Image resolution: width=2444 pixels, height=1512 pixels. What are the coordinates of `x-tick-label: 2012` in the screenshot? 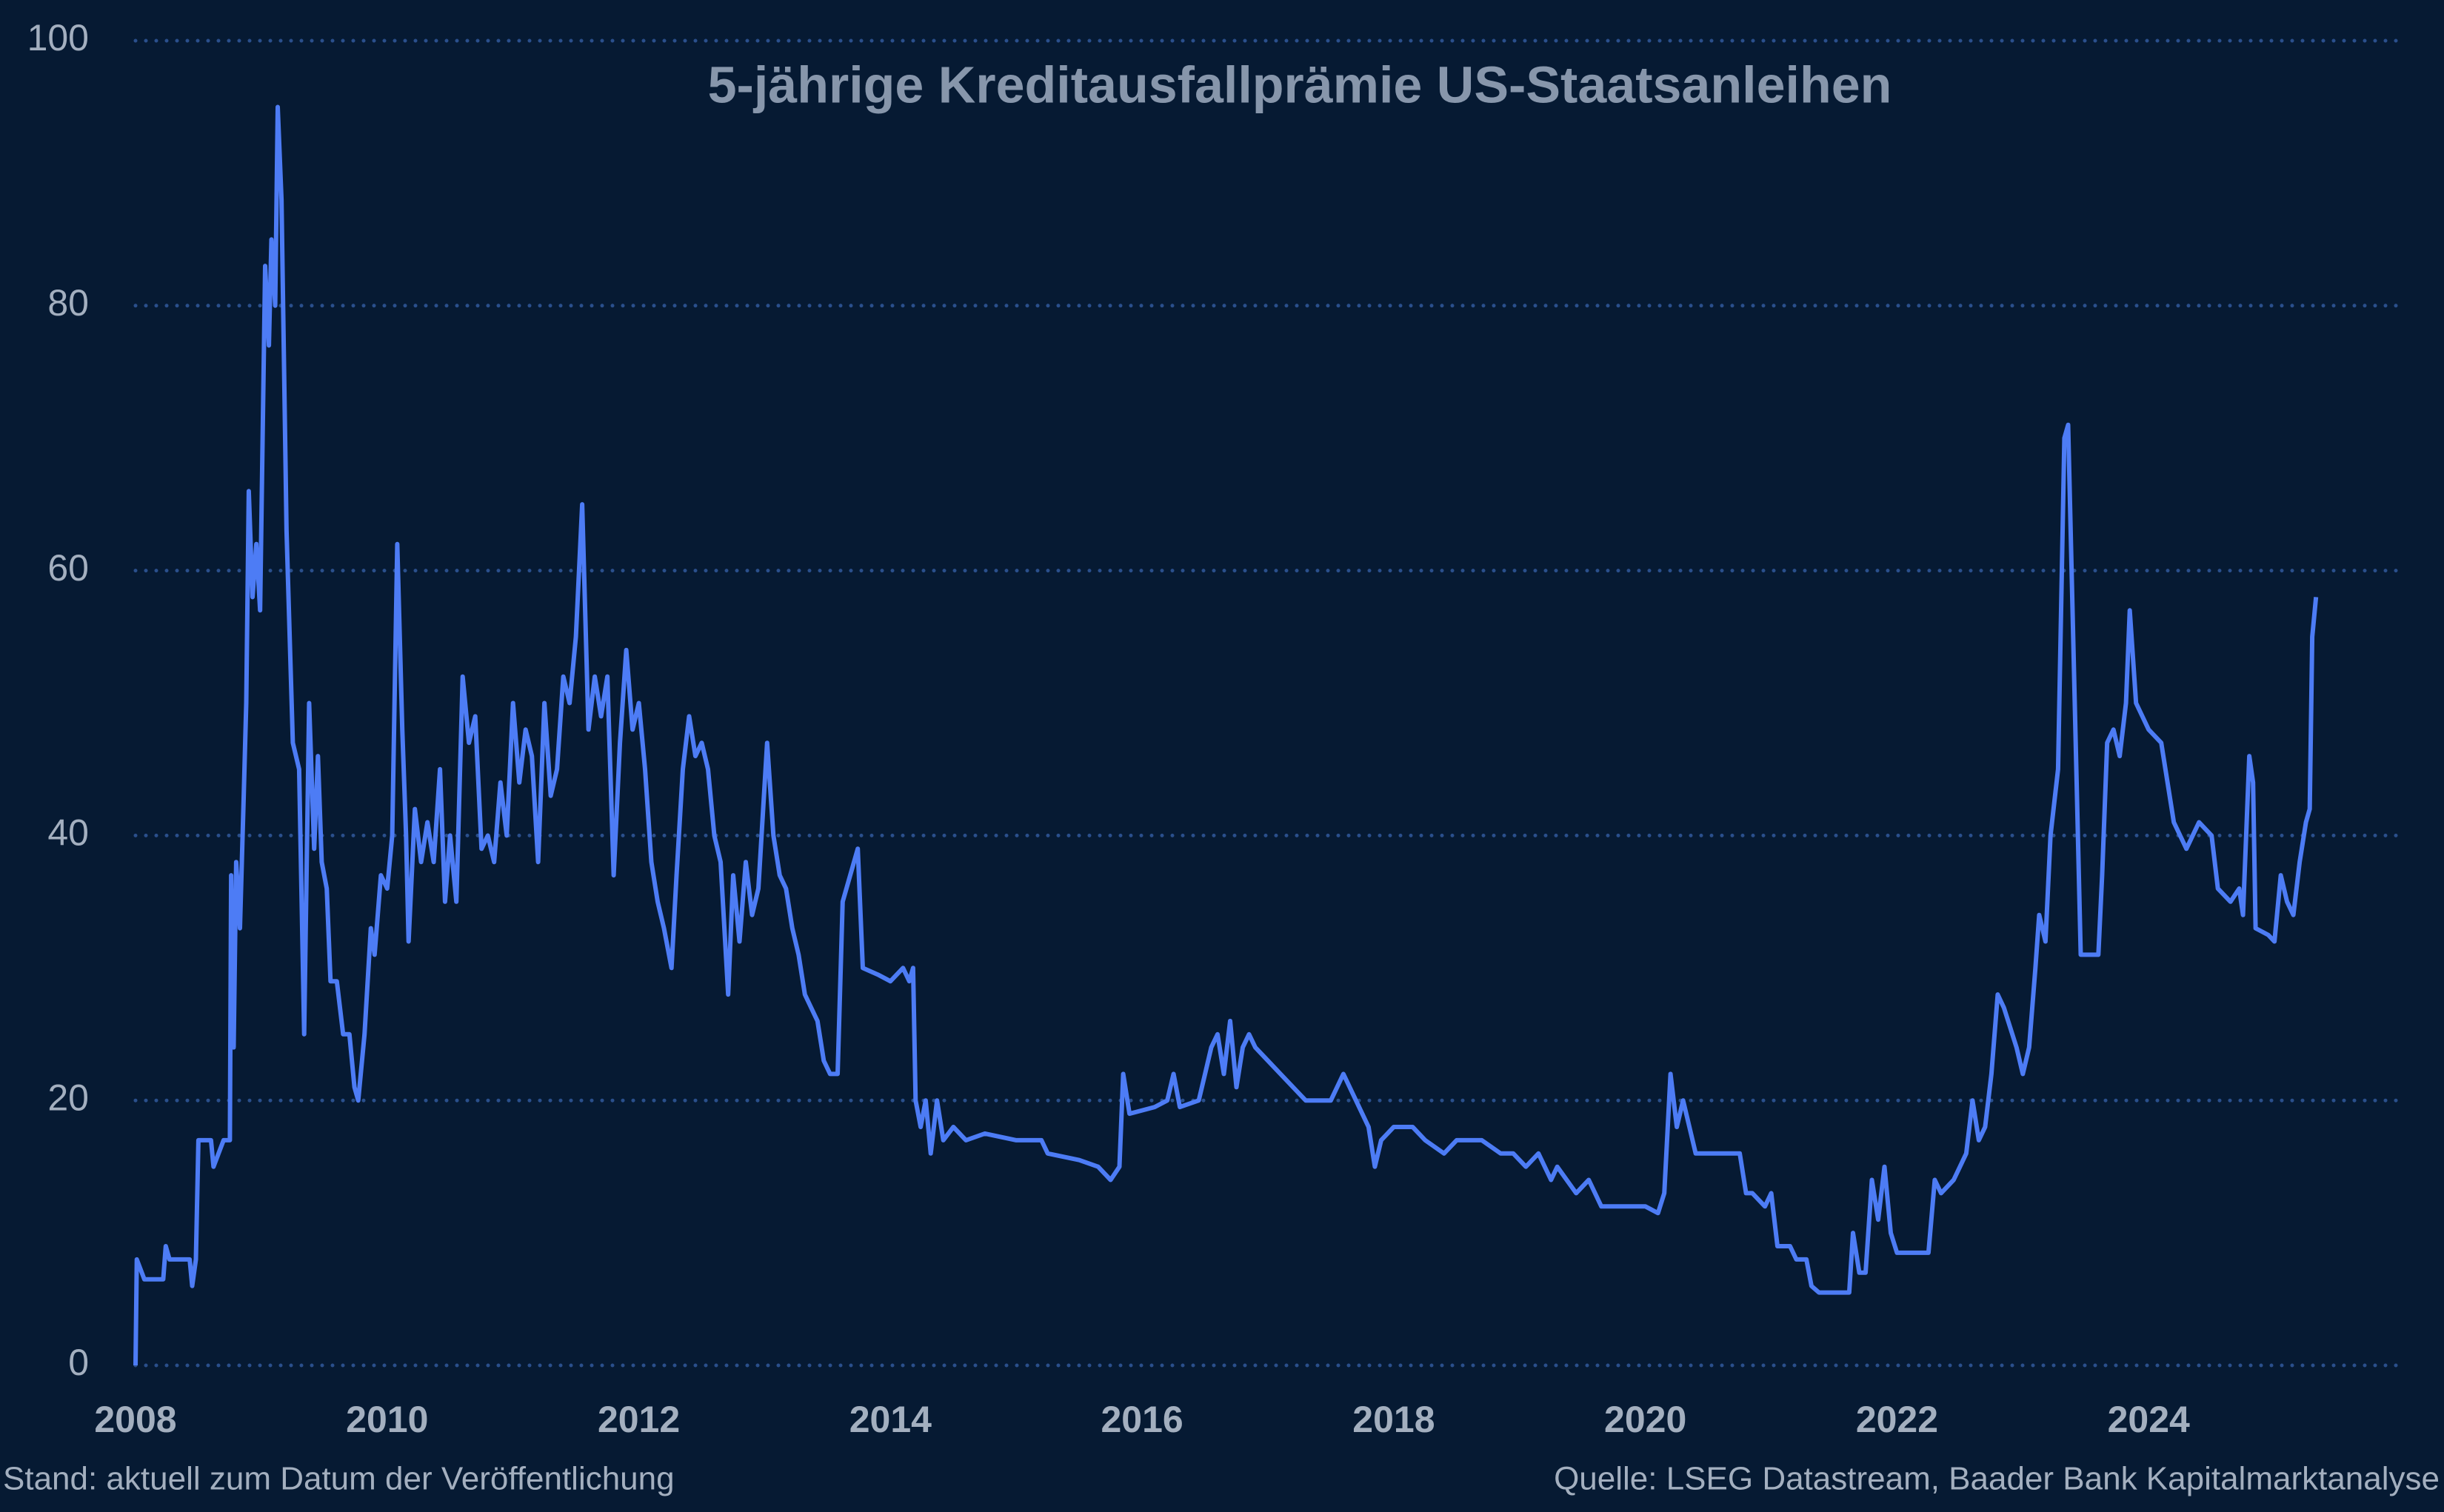 It's located at (639, 1419).